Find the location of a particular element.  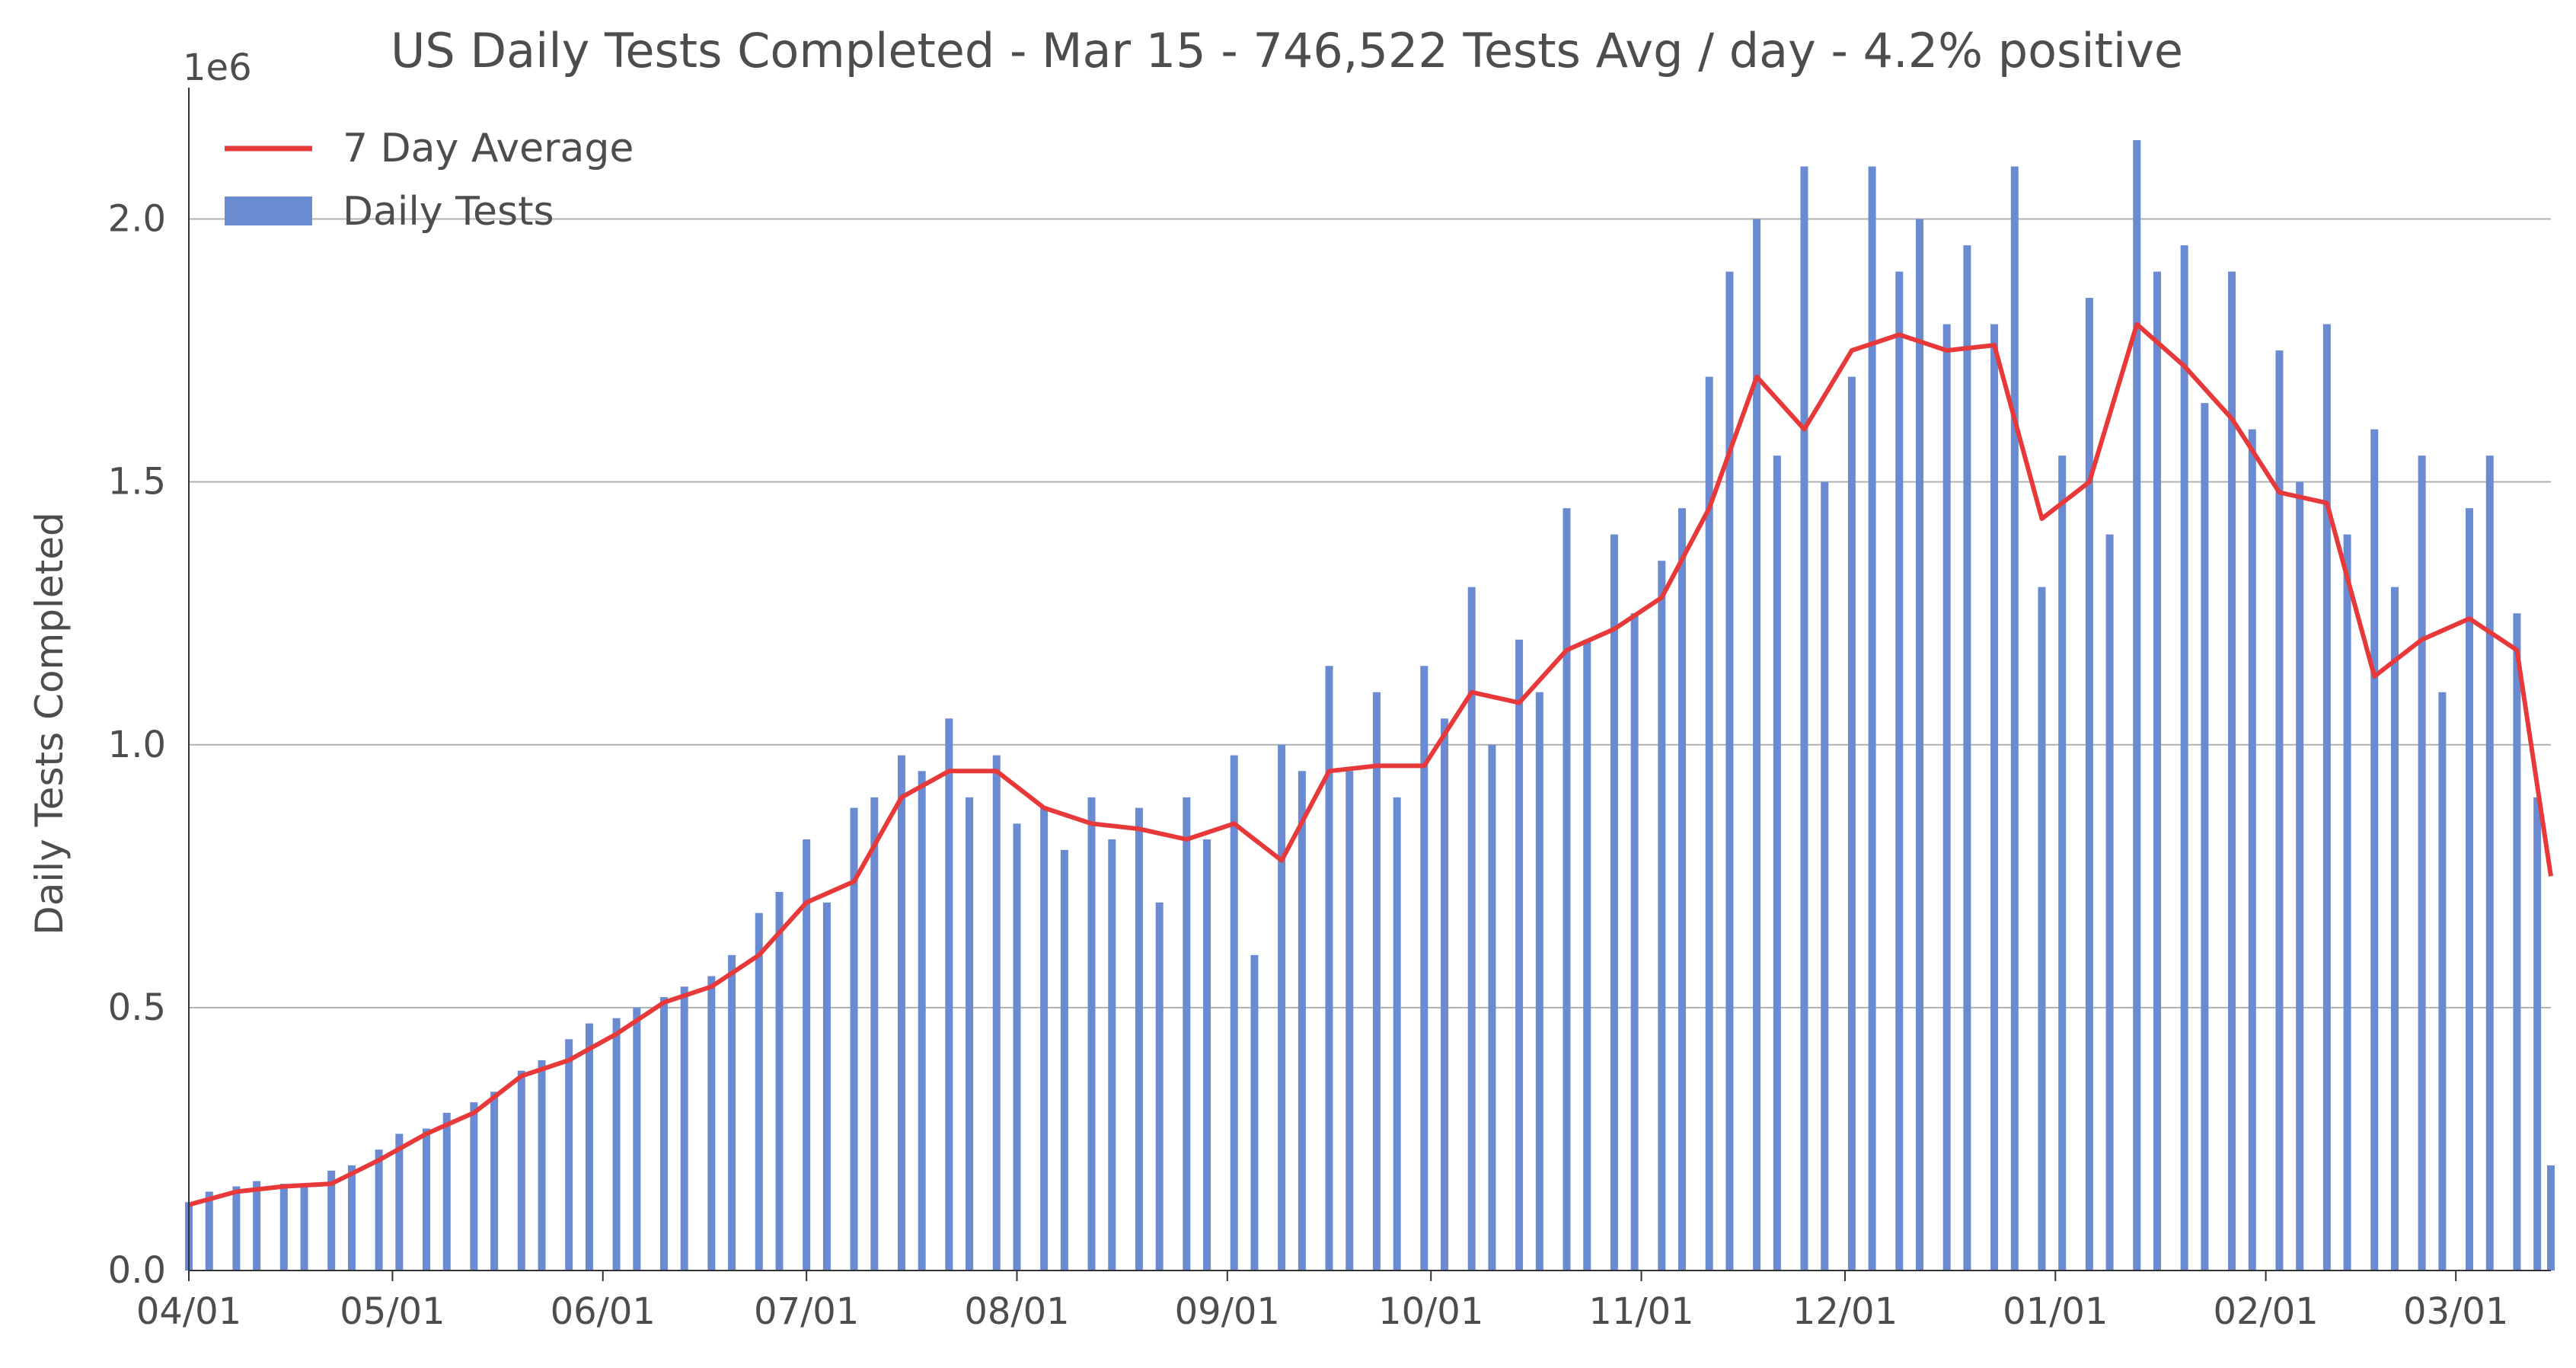

x-tick-label: 05/01 is located at coordinates (392, 1311).